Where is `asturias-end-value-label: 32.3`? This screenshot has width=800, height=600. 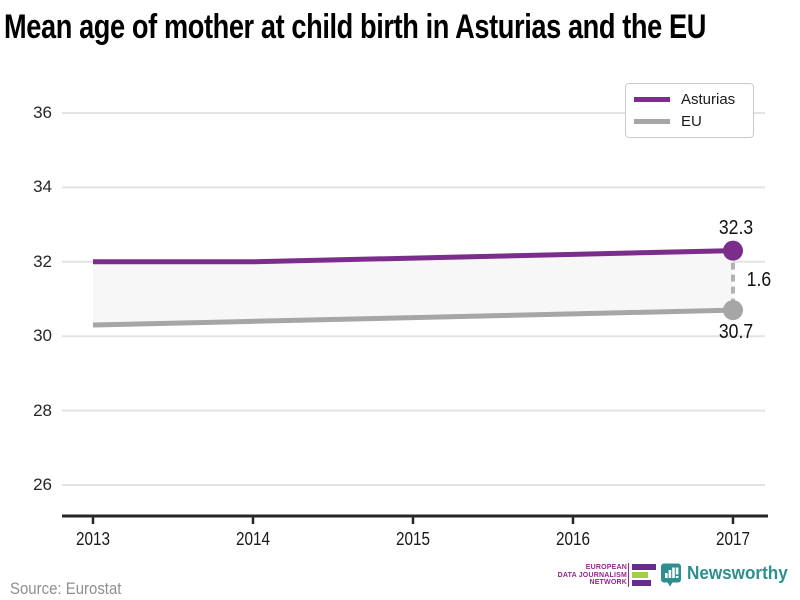 asturias-end-value-label: 32.3 is located at coordinates (736, 227).